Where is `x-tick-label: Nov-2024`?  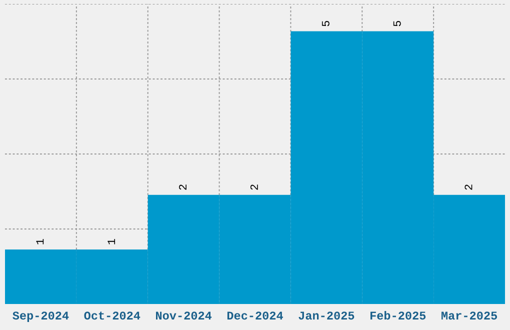 x-tick-label: Nov-2024 is located at coordinates (184, 316).